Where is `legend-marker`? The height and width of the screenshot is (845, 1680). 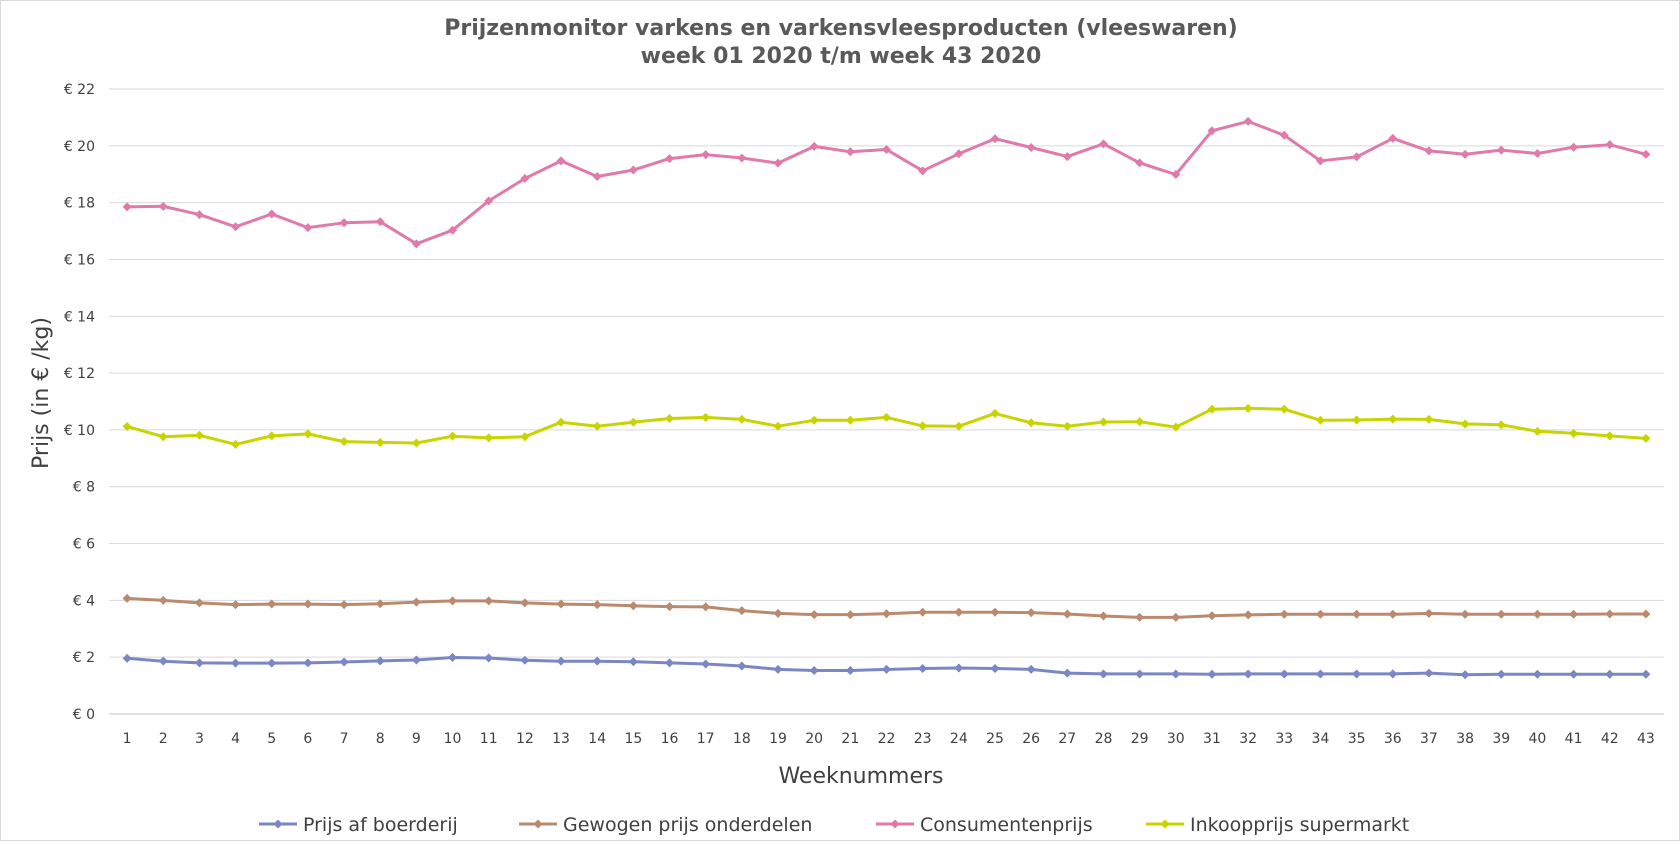
legend-marker is located at coordinates (278, 824).